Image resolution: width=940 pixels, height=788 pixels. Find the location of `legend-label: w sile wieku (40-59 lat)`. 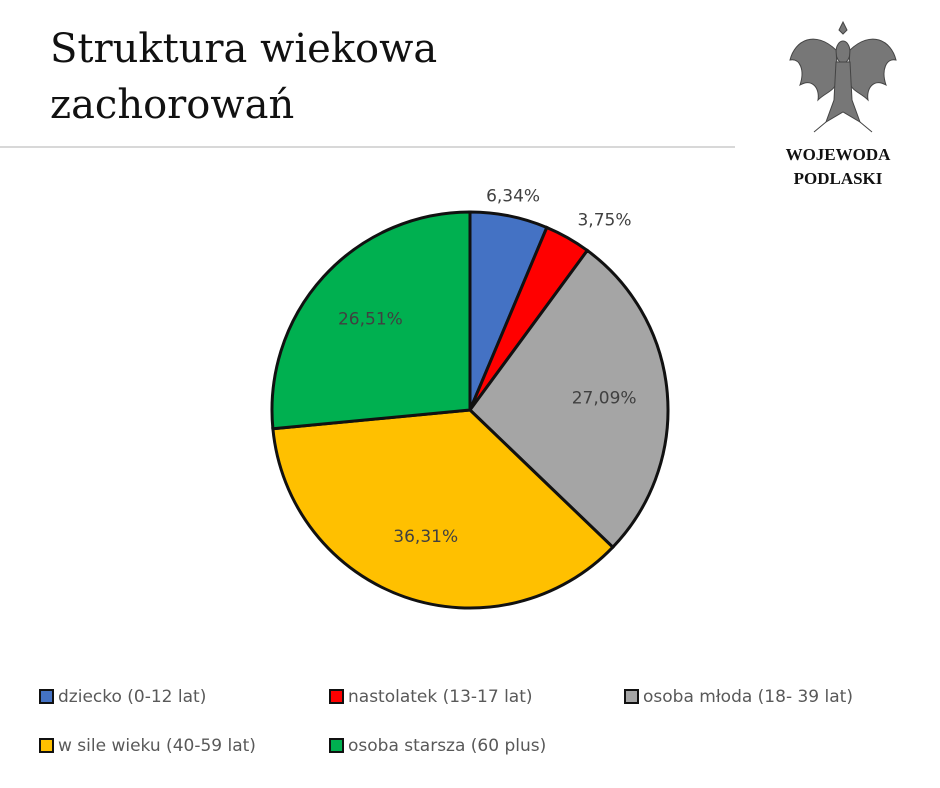

legend-label: w sile wieku (40-59 lat) is located at coordinates (157, 746).